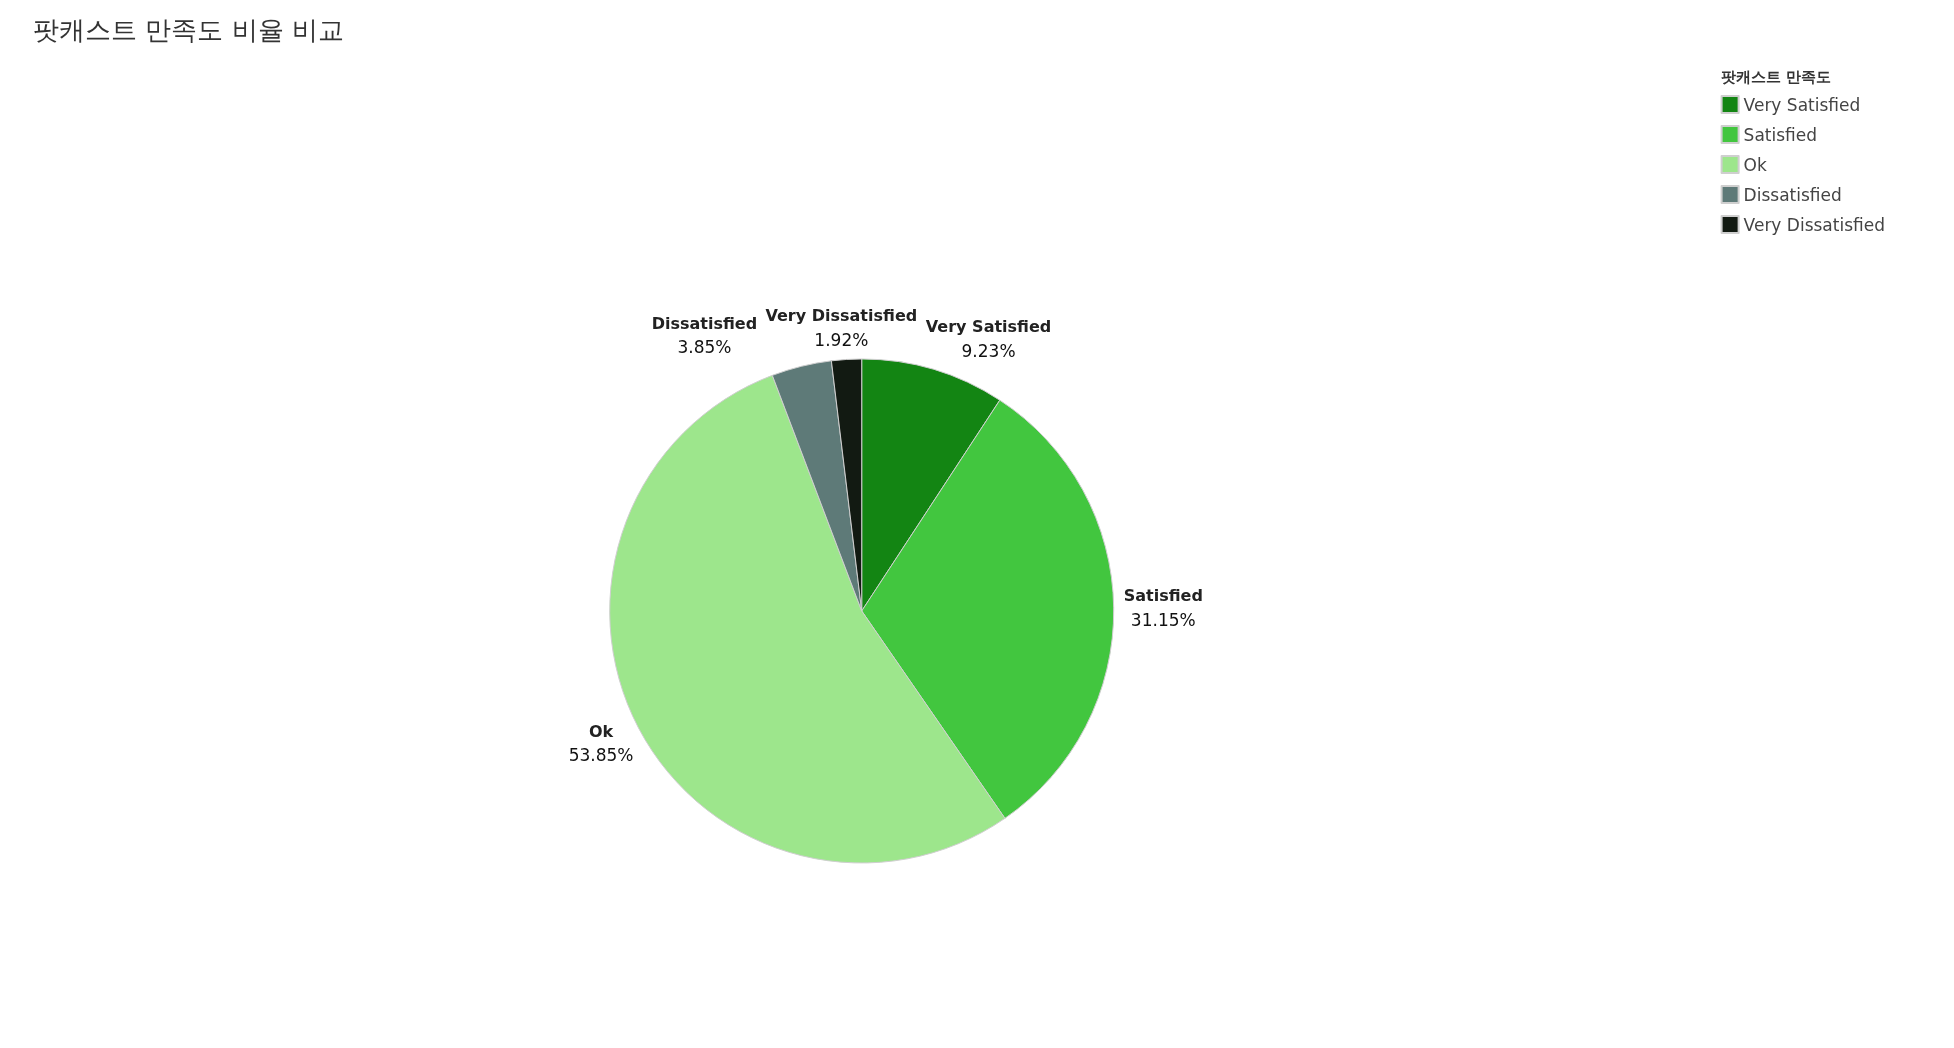  What do you see at coordinates (841, 339) in the screenshot?
I see `data-label: 1.92%` at bounding box center [841, 339].